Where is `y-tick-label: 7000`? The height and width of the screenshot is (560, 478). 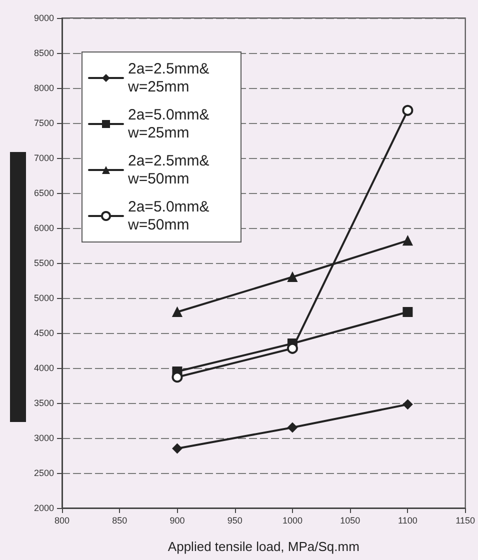 y-tick-label: 7000 is located at coordinates (44, 158).